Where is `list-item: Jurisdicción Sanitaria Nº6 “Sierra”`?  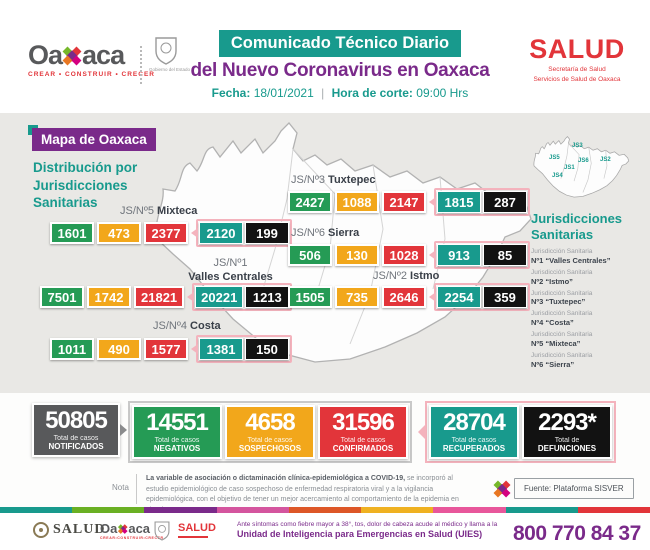 list-item: Jurisdicción Sanitaria Nº6 “Sierra” is located at coordinates (562, 360).